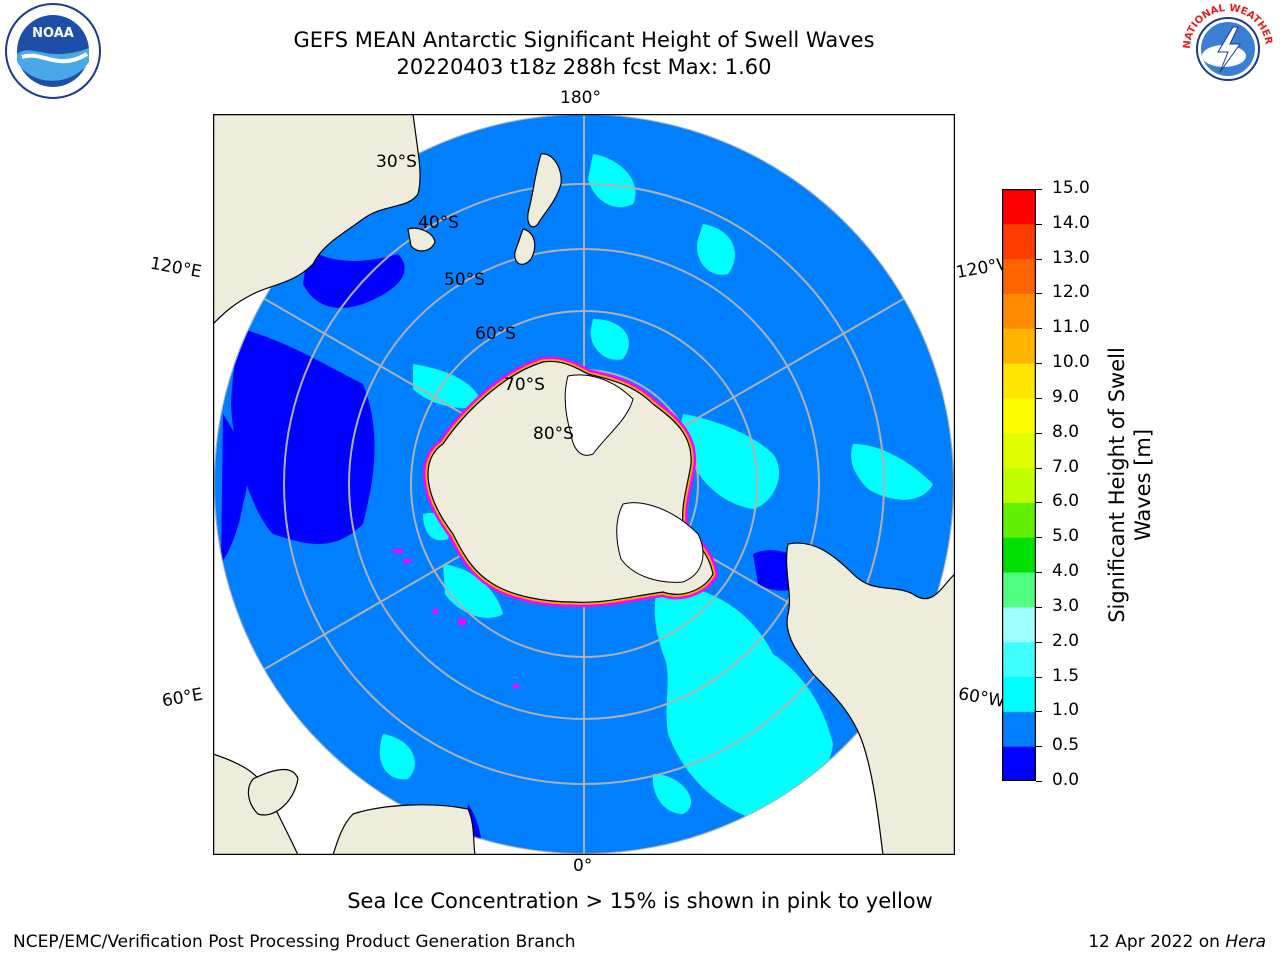  Describe the element at coordinates (599, 415) in the screenshot. I see `ross-ice-shelf` at that location.